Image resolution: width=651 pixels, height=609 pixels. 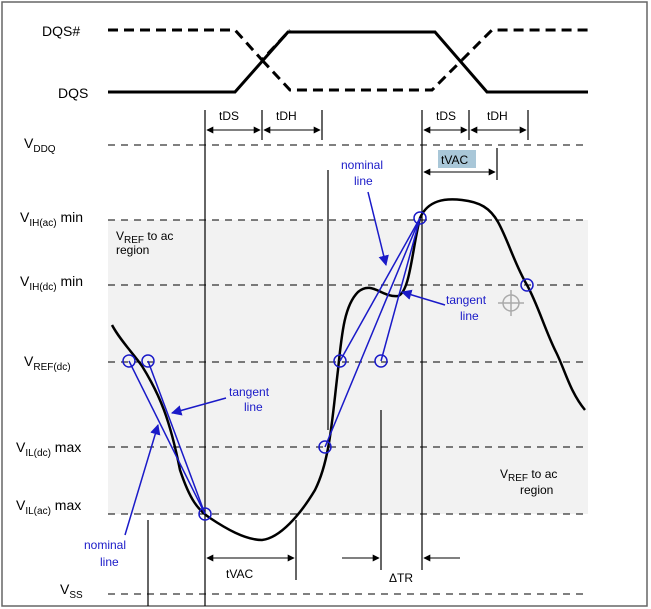 I want to click on tds-right-label: tDS, so click(x=446, y=116).